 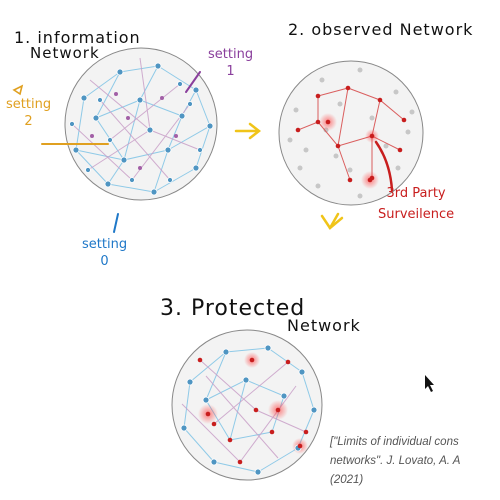 I want to click on setting2-mark-icon, so click(x=18, y=90).